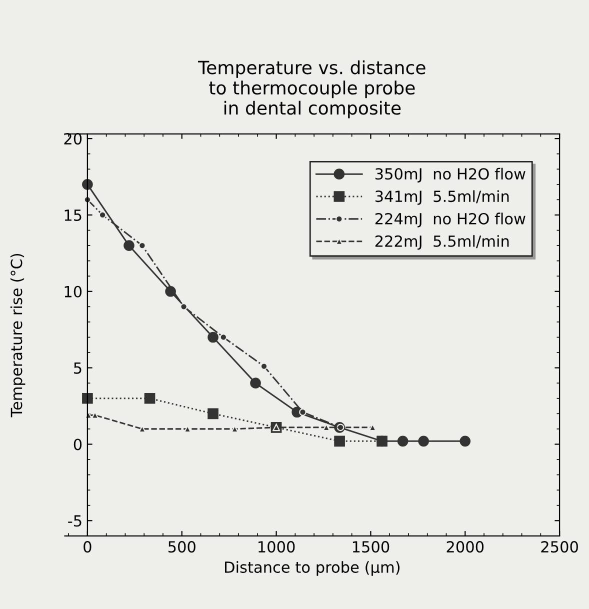 This screenshot has width=589, height=609. I want to click on y-axis-title: Temperature rise (°C), so click(18, 336).